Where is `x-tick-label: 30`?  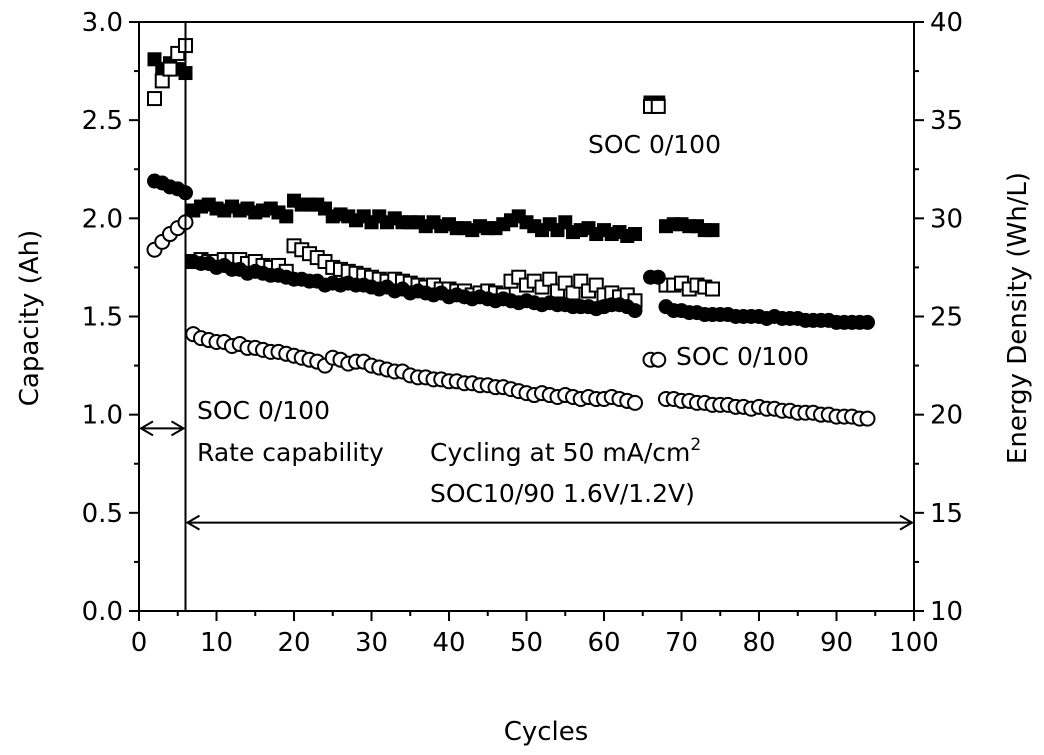 x-tick-label: 30 is located at coordinates (371, 643).